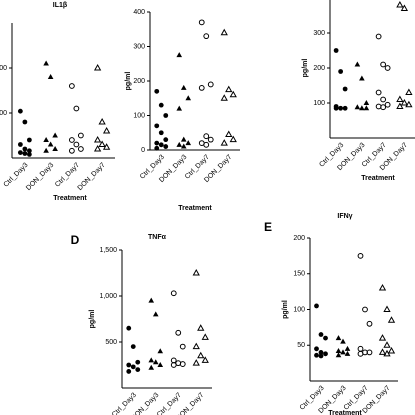 Image resolution: width=415 pixels, height=415 pixels. What do you see at coordinates (16, 175) in the screenshot?
I see `x-tick-label: Ctrl_Day3` at bounding box center [16, 175].